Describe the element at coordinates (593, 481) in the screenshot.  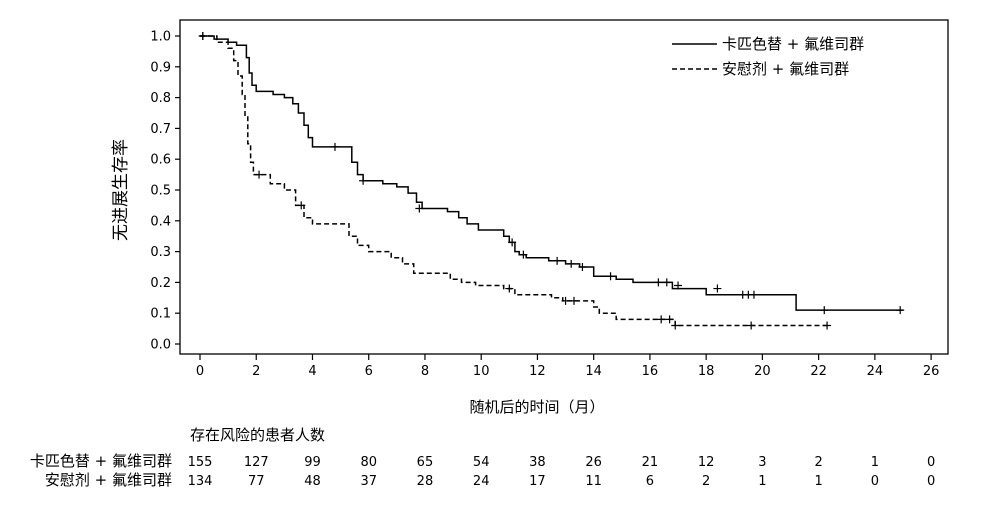
I see `risk-value-placebo: 11` at that location.